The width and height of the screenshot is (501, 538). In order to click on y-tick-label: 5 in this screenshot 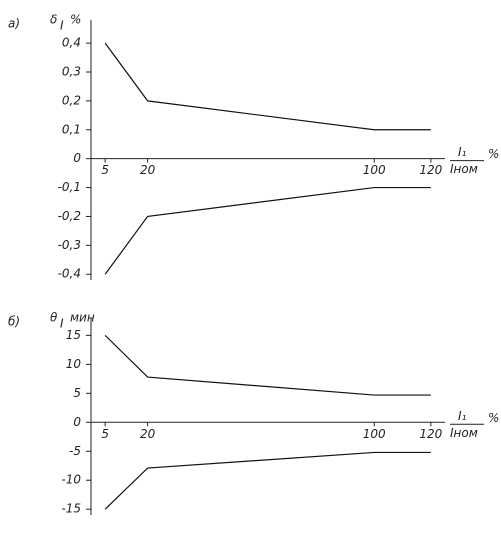, I will do `click(77, 393)`.